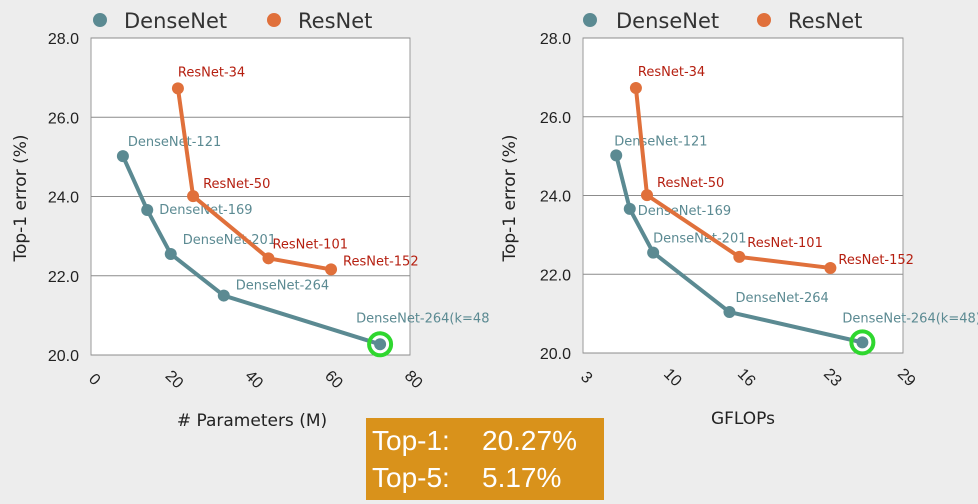  What do you see at coordinates (253, 380) in the screenshot?
I see `x-tick-label: 40` at bounding box center [253, 380].